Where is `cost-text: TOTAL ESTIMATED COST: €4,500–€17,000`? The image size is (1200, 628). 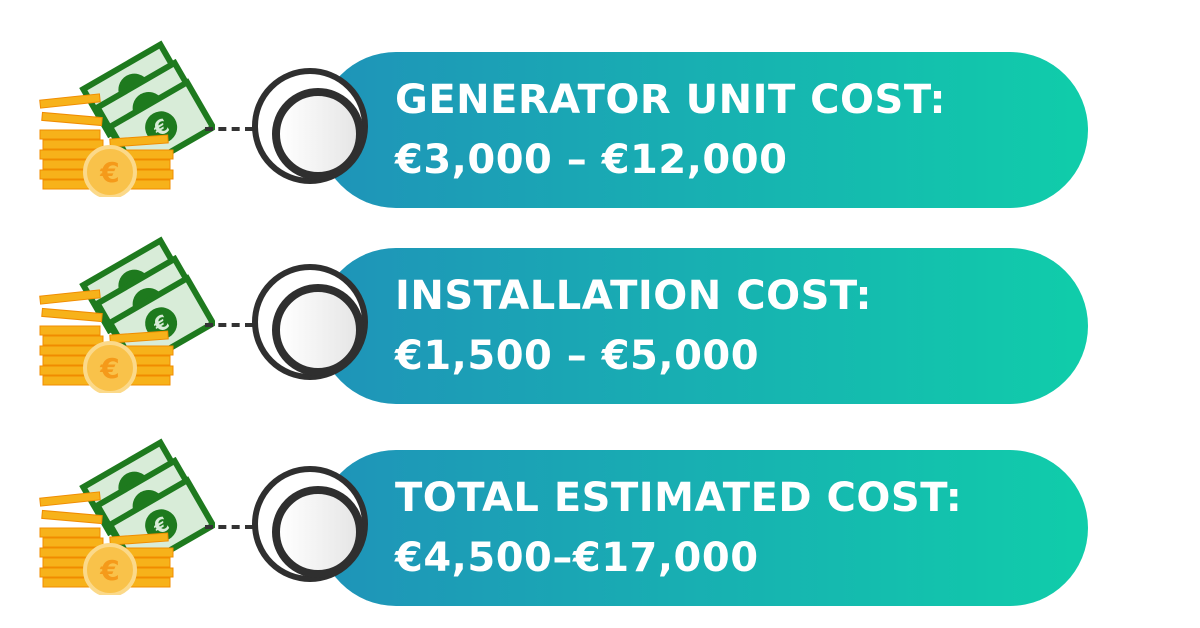
cost-text: TOTAL ESTIMATED COST: €4,500–€17,000 is located at coordinates (678, 528).